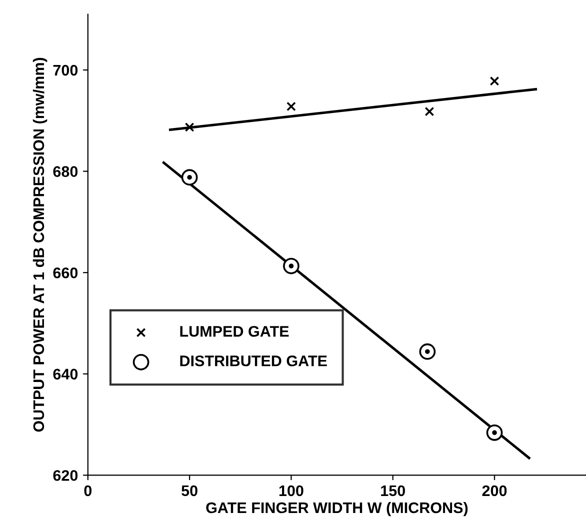 This screenshot has height=528, width=586. I want to click on x-tick-label: 200, so click(494, 490).